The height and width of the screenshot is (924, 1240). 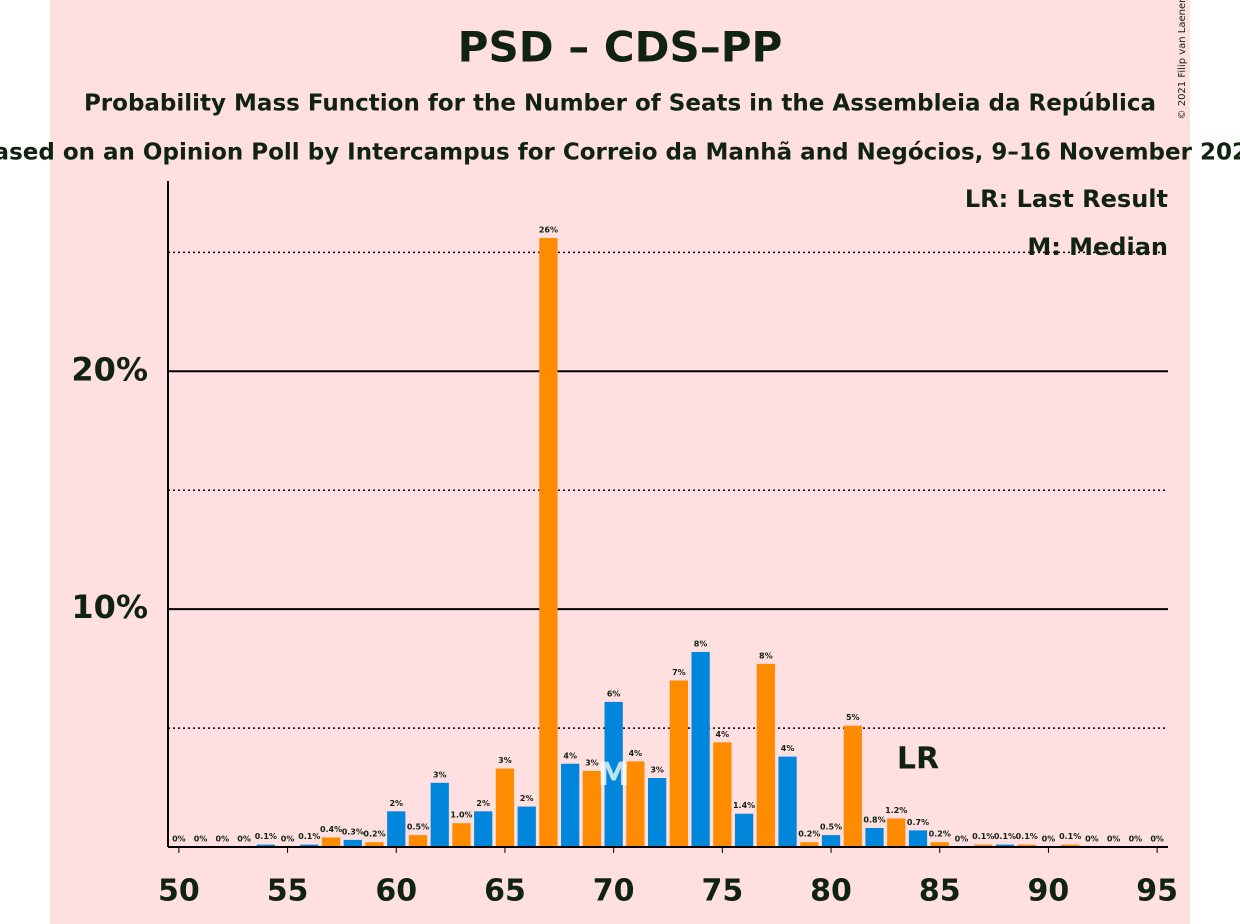 I want to click on x-tick-label: 85, so click(x=940, y=891).